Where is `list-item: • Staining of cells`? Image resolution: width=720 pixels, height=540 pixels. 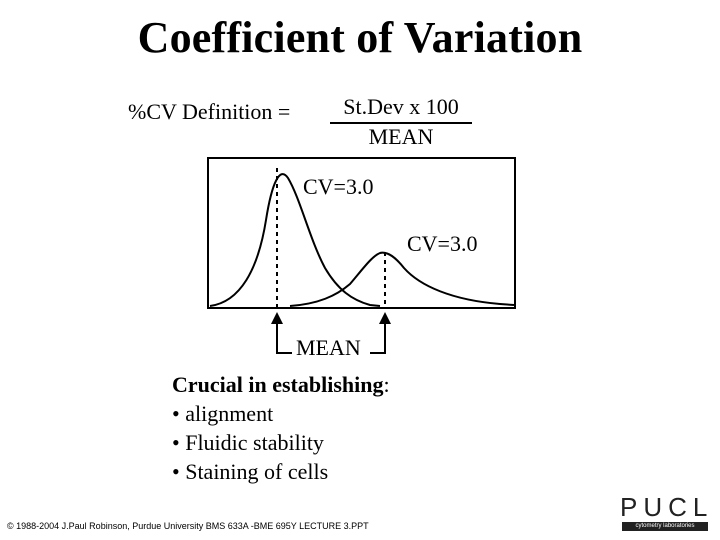 list-item: • Staining of cells is located at coordinates (250, 471).